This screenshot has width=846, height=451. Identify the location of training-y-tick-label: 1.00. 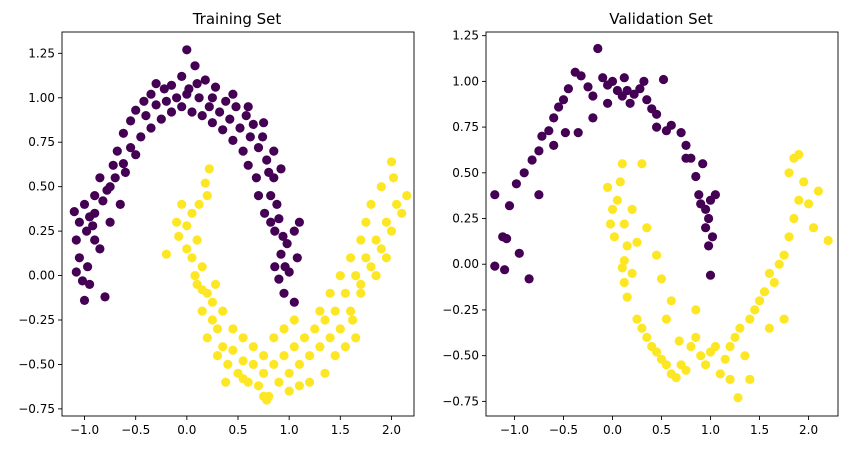
(41, 98).